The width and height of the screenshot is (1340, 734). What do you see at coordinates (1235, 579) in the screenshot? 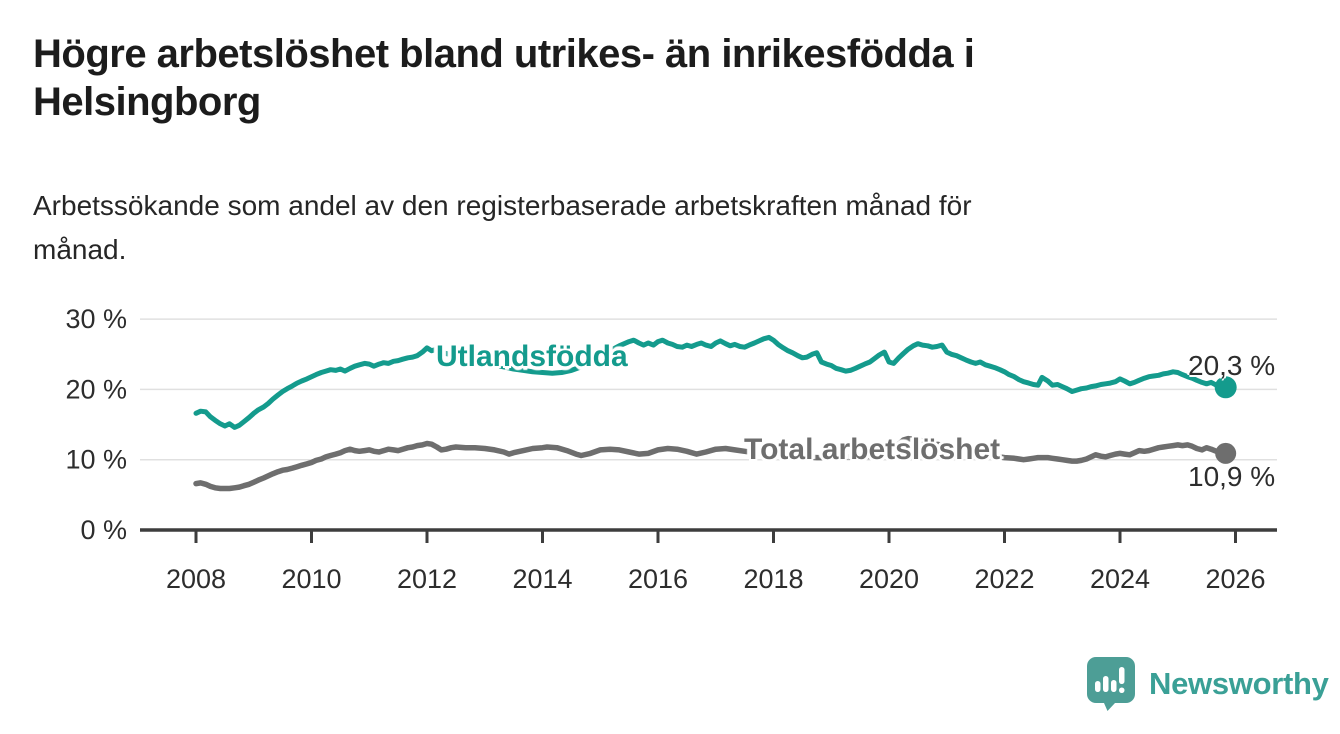
I see `x-axis-label-2026: 2026` at bounding box center [1235, 579].